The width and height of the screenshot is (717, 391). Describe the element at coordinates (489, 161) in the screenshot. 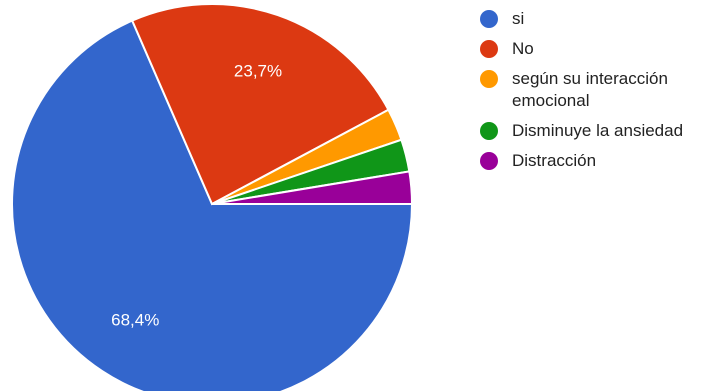

I see `legend-swatch-distraccion` at that location.